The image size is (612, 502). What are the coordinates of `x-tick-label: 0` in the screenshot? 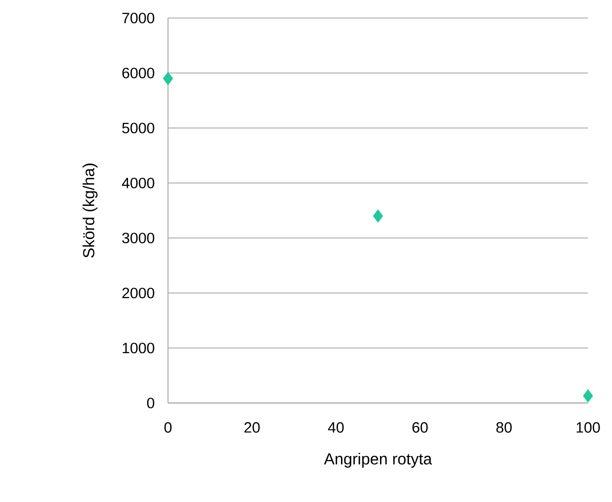 It's located at (168, 427).